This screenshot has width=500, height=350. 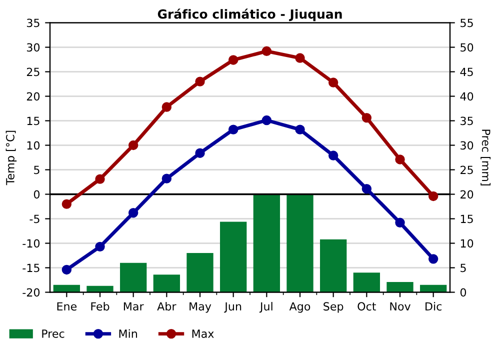 I want to click on y2-tick-label: 35, so click(x=466, y=121).